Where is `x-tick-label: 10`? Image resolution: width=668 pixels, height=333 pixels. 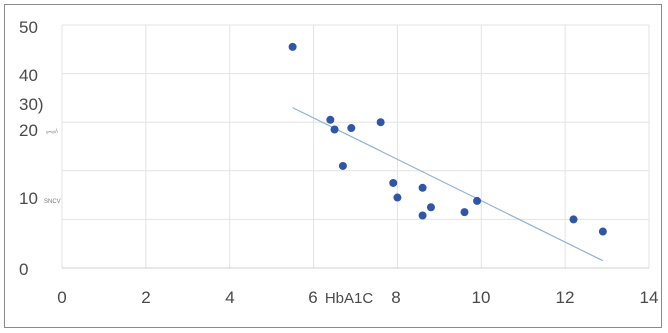 x-tick-label: 10 is located at coordinates (481, 297).